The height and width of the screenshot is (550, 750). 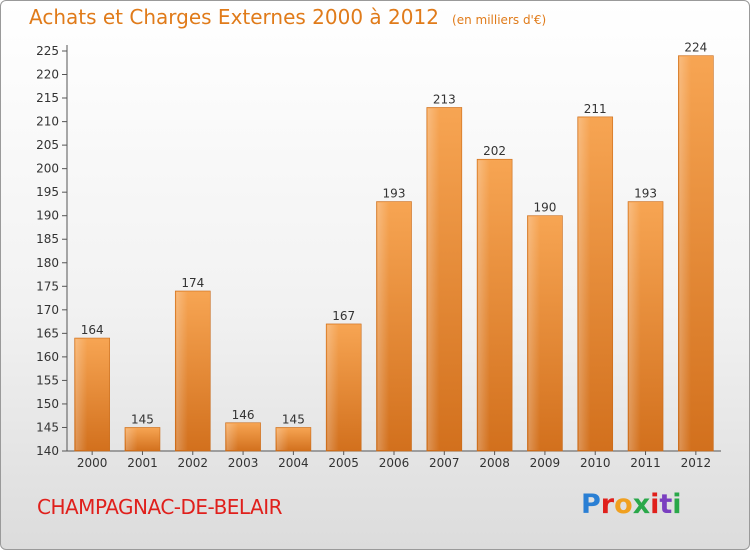 I want to click on data-label: 146, so click(x=243, y=415).